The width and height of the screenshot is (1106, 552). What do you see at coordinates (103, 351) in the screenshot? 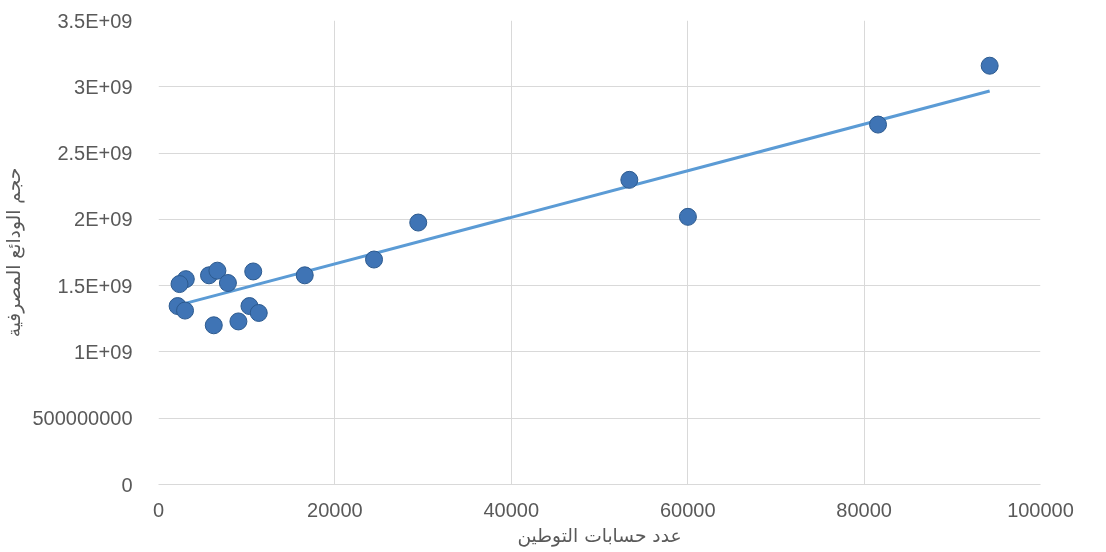
I see `y-tick-label: 1E+09` at bounding box center [103, 351].